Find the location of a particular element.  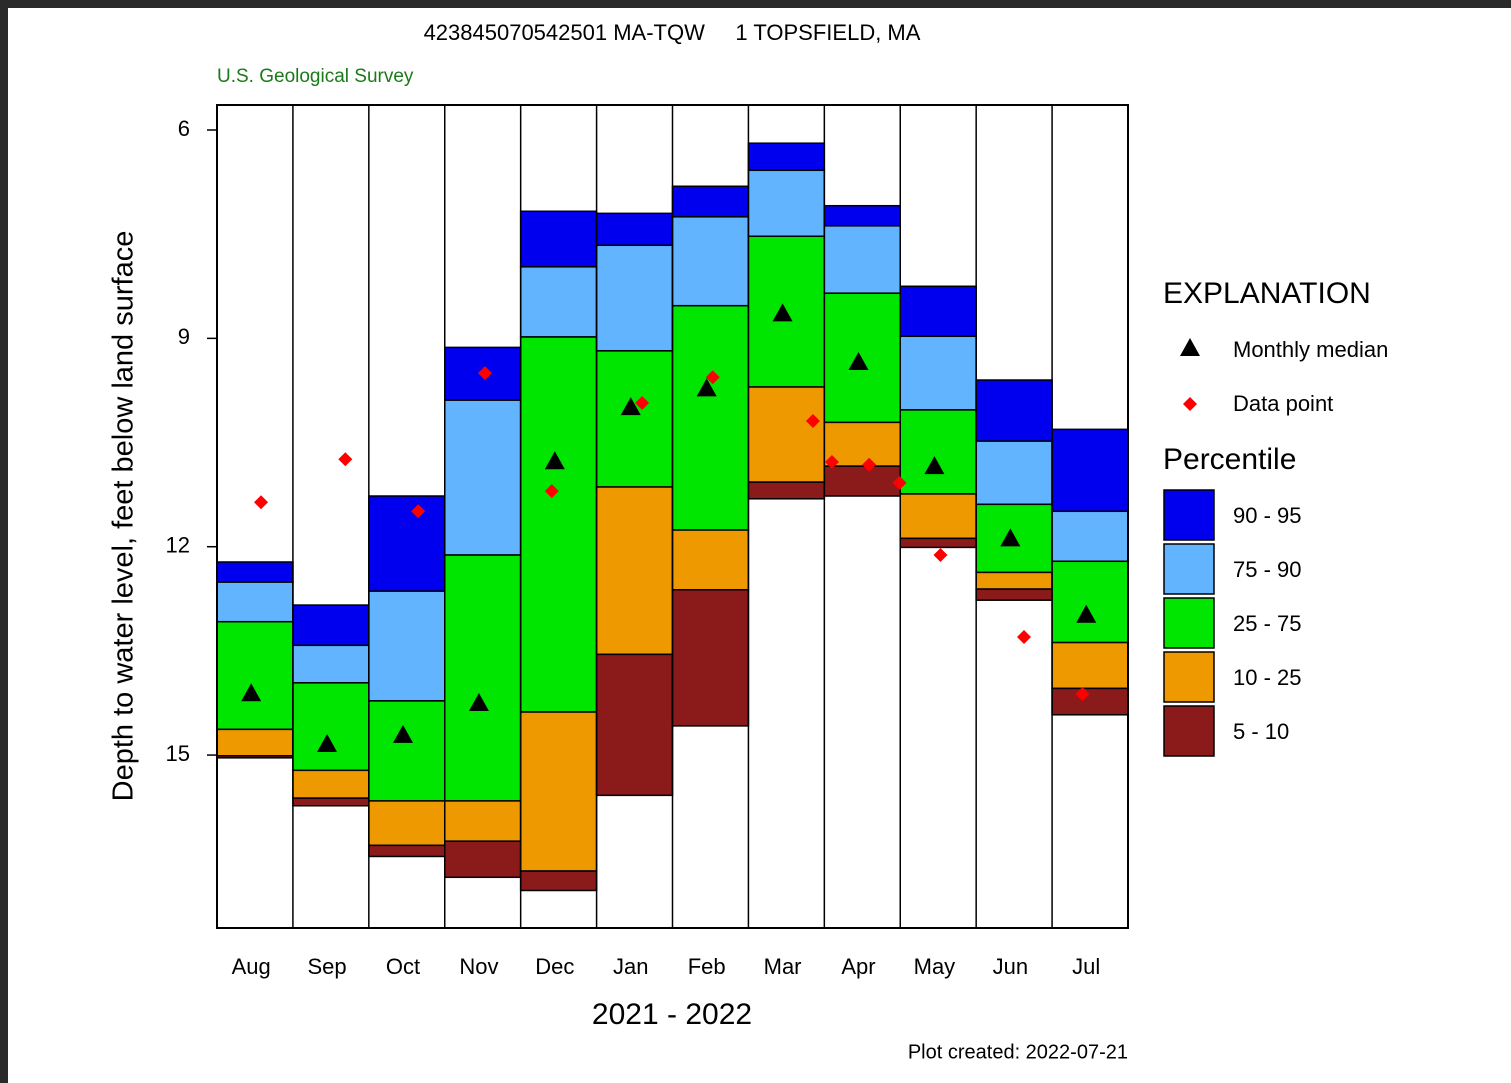

legend-label: 75 - 90 is located at coordinates (1267, 569).